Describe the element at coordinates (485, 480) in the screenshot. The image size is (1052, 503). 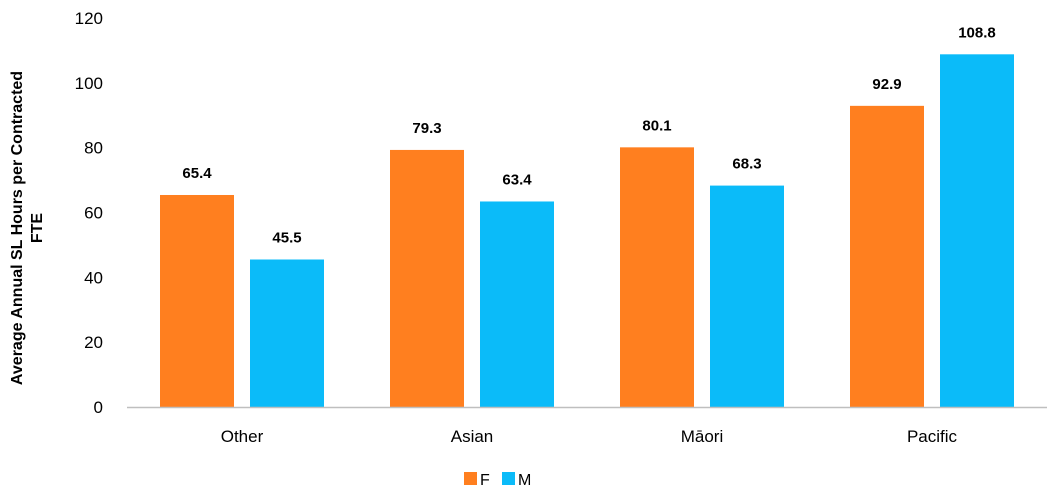
I see `legend-label-f: F` at that location.